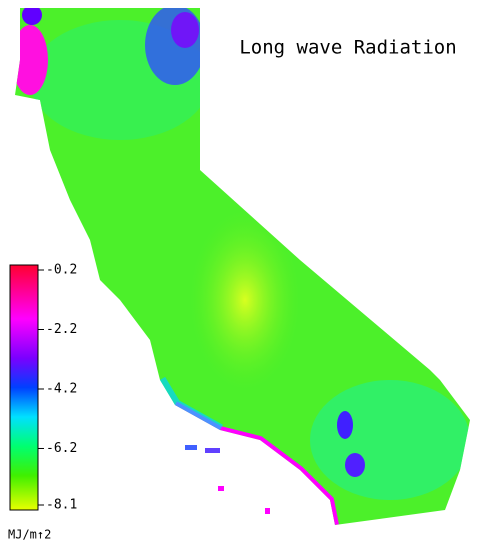  What do you see at coordinates (61, 329) in the screenshot?
I see `colorbar-tick-label: -2.2` at bounding box center [61, 329].